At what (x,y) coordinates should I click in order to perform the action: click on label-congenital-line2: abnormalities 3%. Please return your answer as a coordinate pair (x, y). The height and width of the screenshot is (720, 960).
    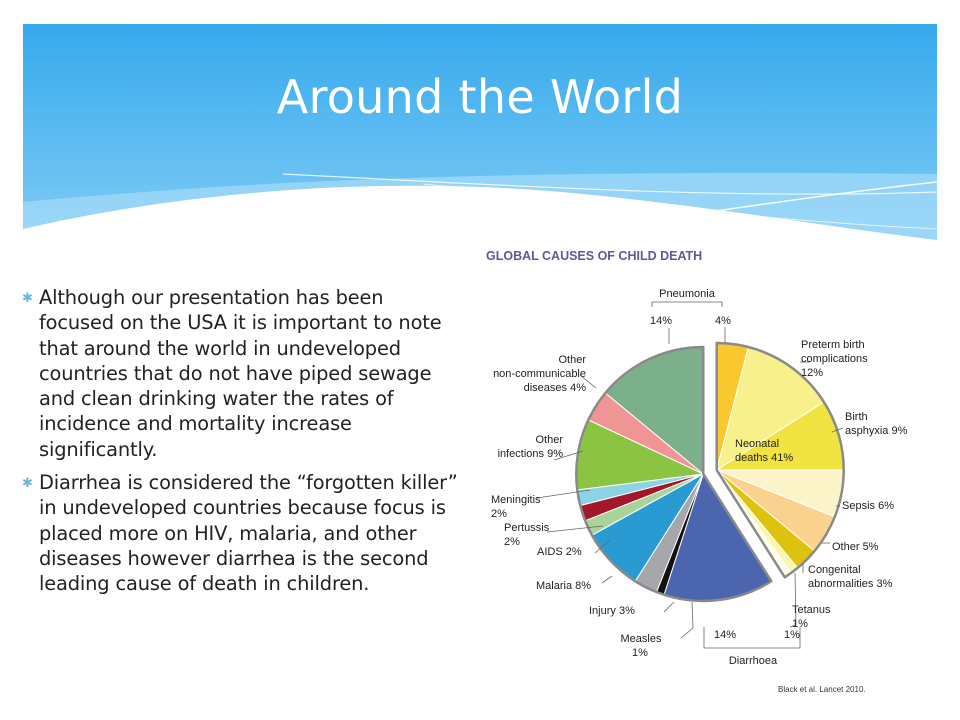
    Looking at the image, I should click on (850, 584).